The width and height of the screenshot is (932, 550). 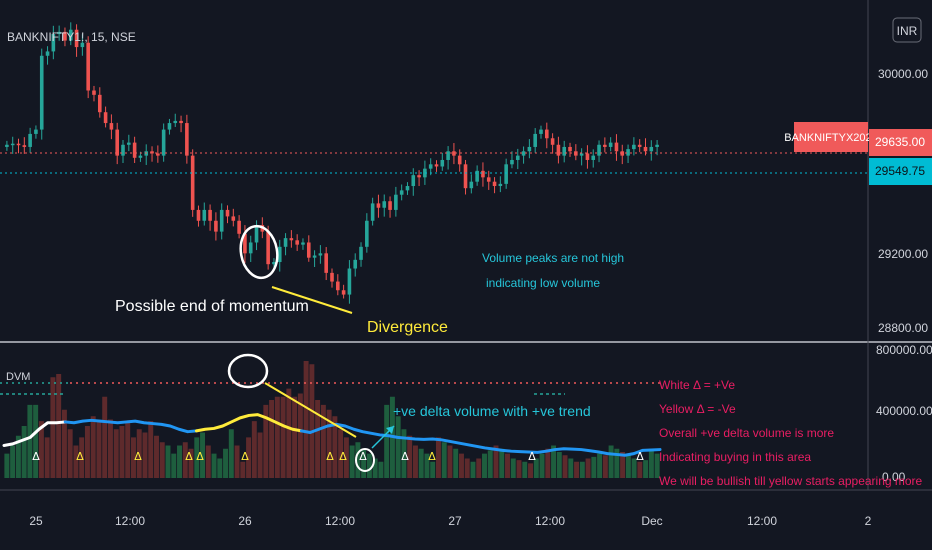 What do you see at coordinates (212, 306) in the screenshot?
I see `note-possible-end-of-momentum: Possible end of momentum` at bounding box center [212, 306].